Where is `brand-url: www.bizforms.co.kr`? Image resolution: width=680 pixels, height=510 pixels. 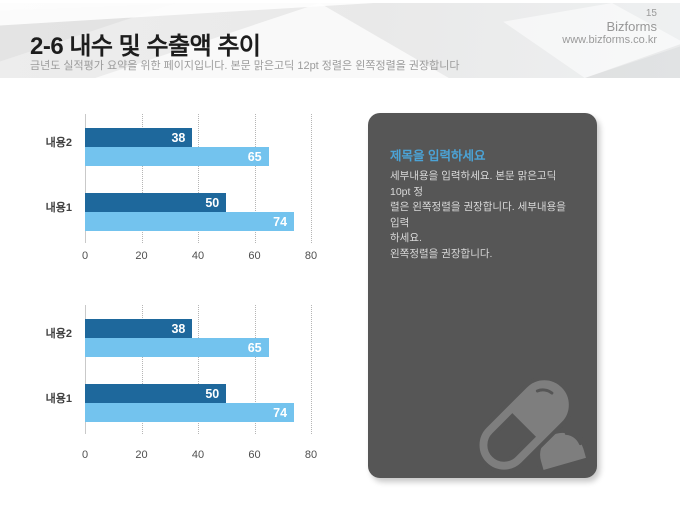 brand-url: www.bizforms.co.kr is located at coordinates (609, 40).